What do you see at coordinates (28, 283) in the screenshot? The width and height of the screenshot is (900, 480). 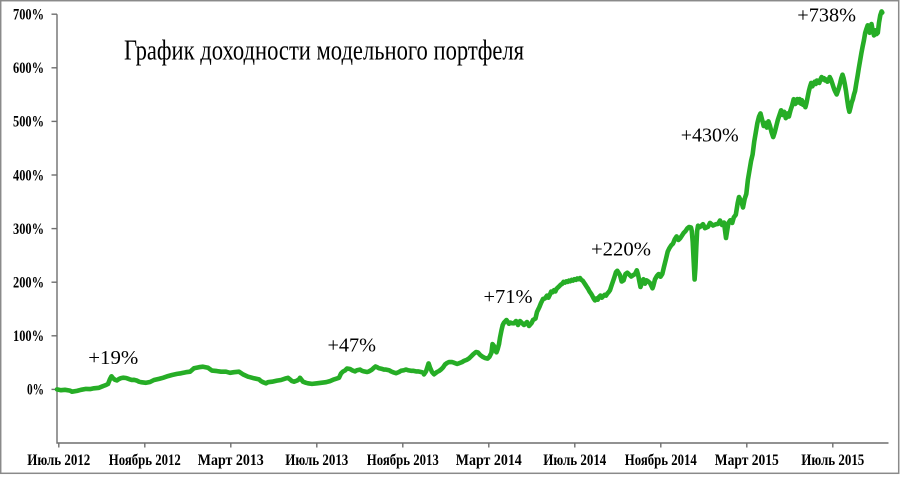 I see `svg-text: 200%` at bounding box center [28, 283].